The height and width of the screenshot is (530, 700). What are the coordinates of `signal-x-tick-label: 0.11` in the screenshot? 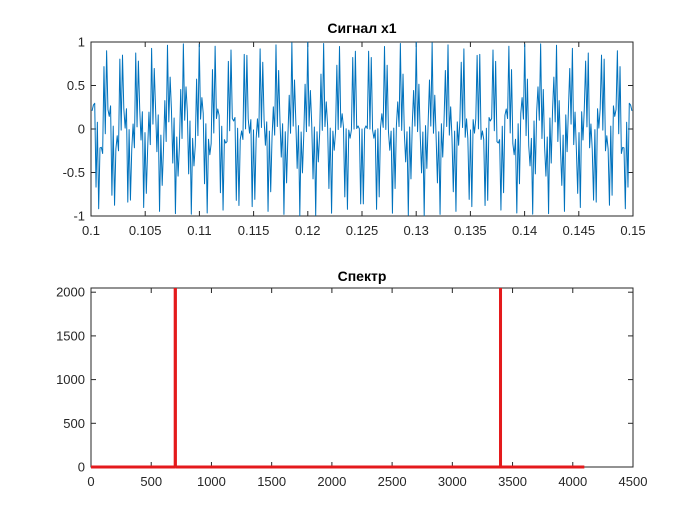 It's located at (199, 230).